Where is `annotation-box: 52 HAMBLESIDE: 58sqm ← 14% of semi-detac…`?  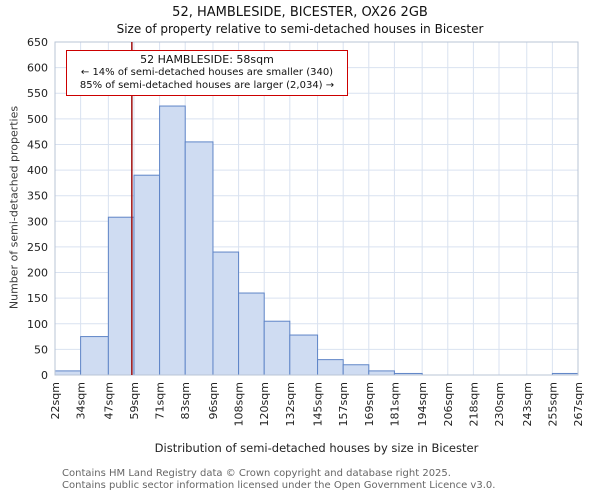
annotation-box: 52 HAMBLESIDE: 58sqm ← 14% of semi-detac… is located at coordinates (207, 73).